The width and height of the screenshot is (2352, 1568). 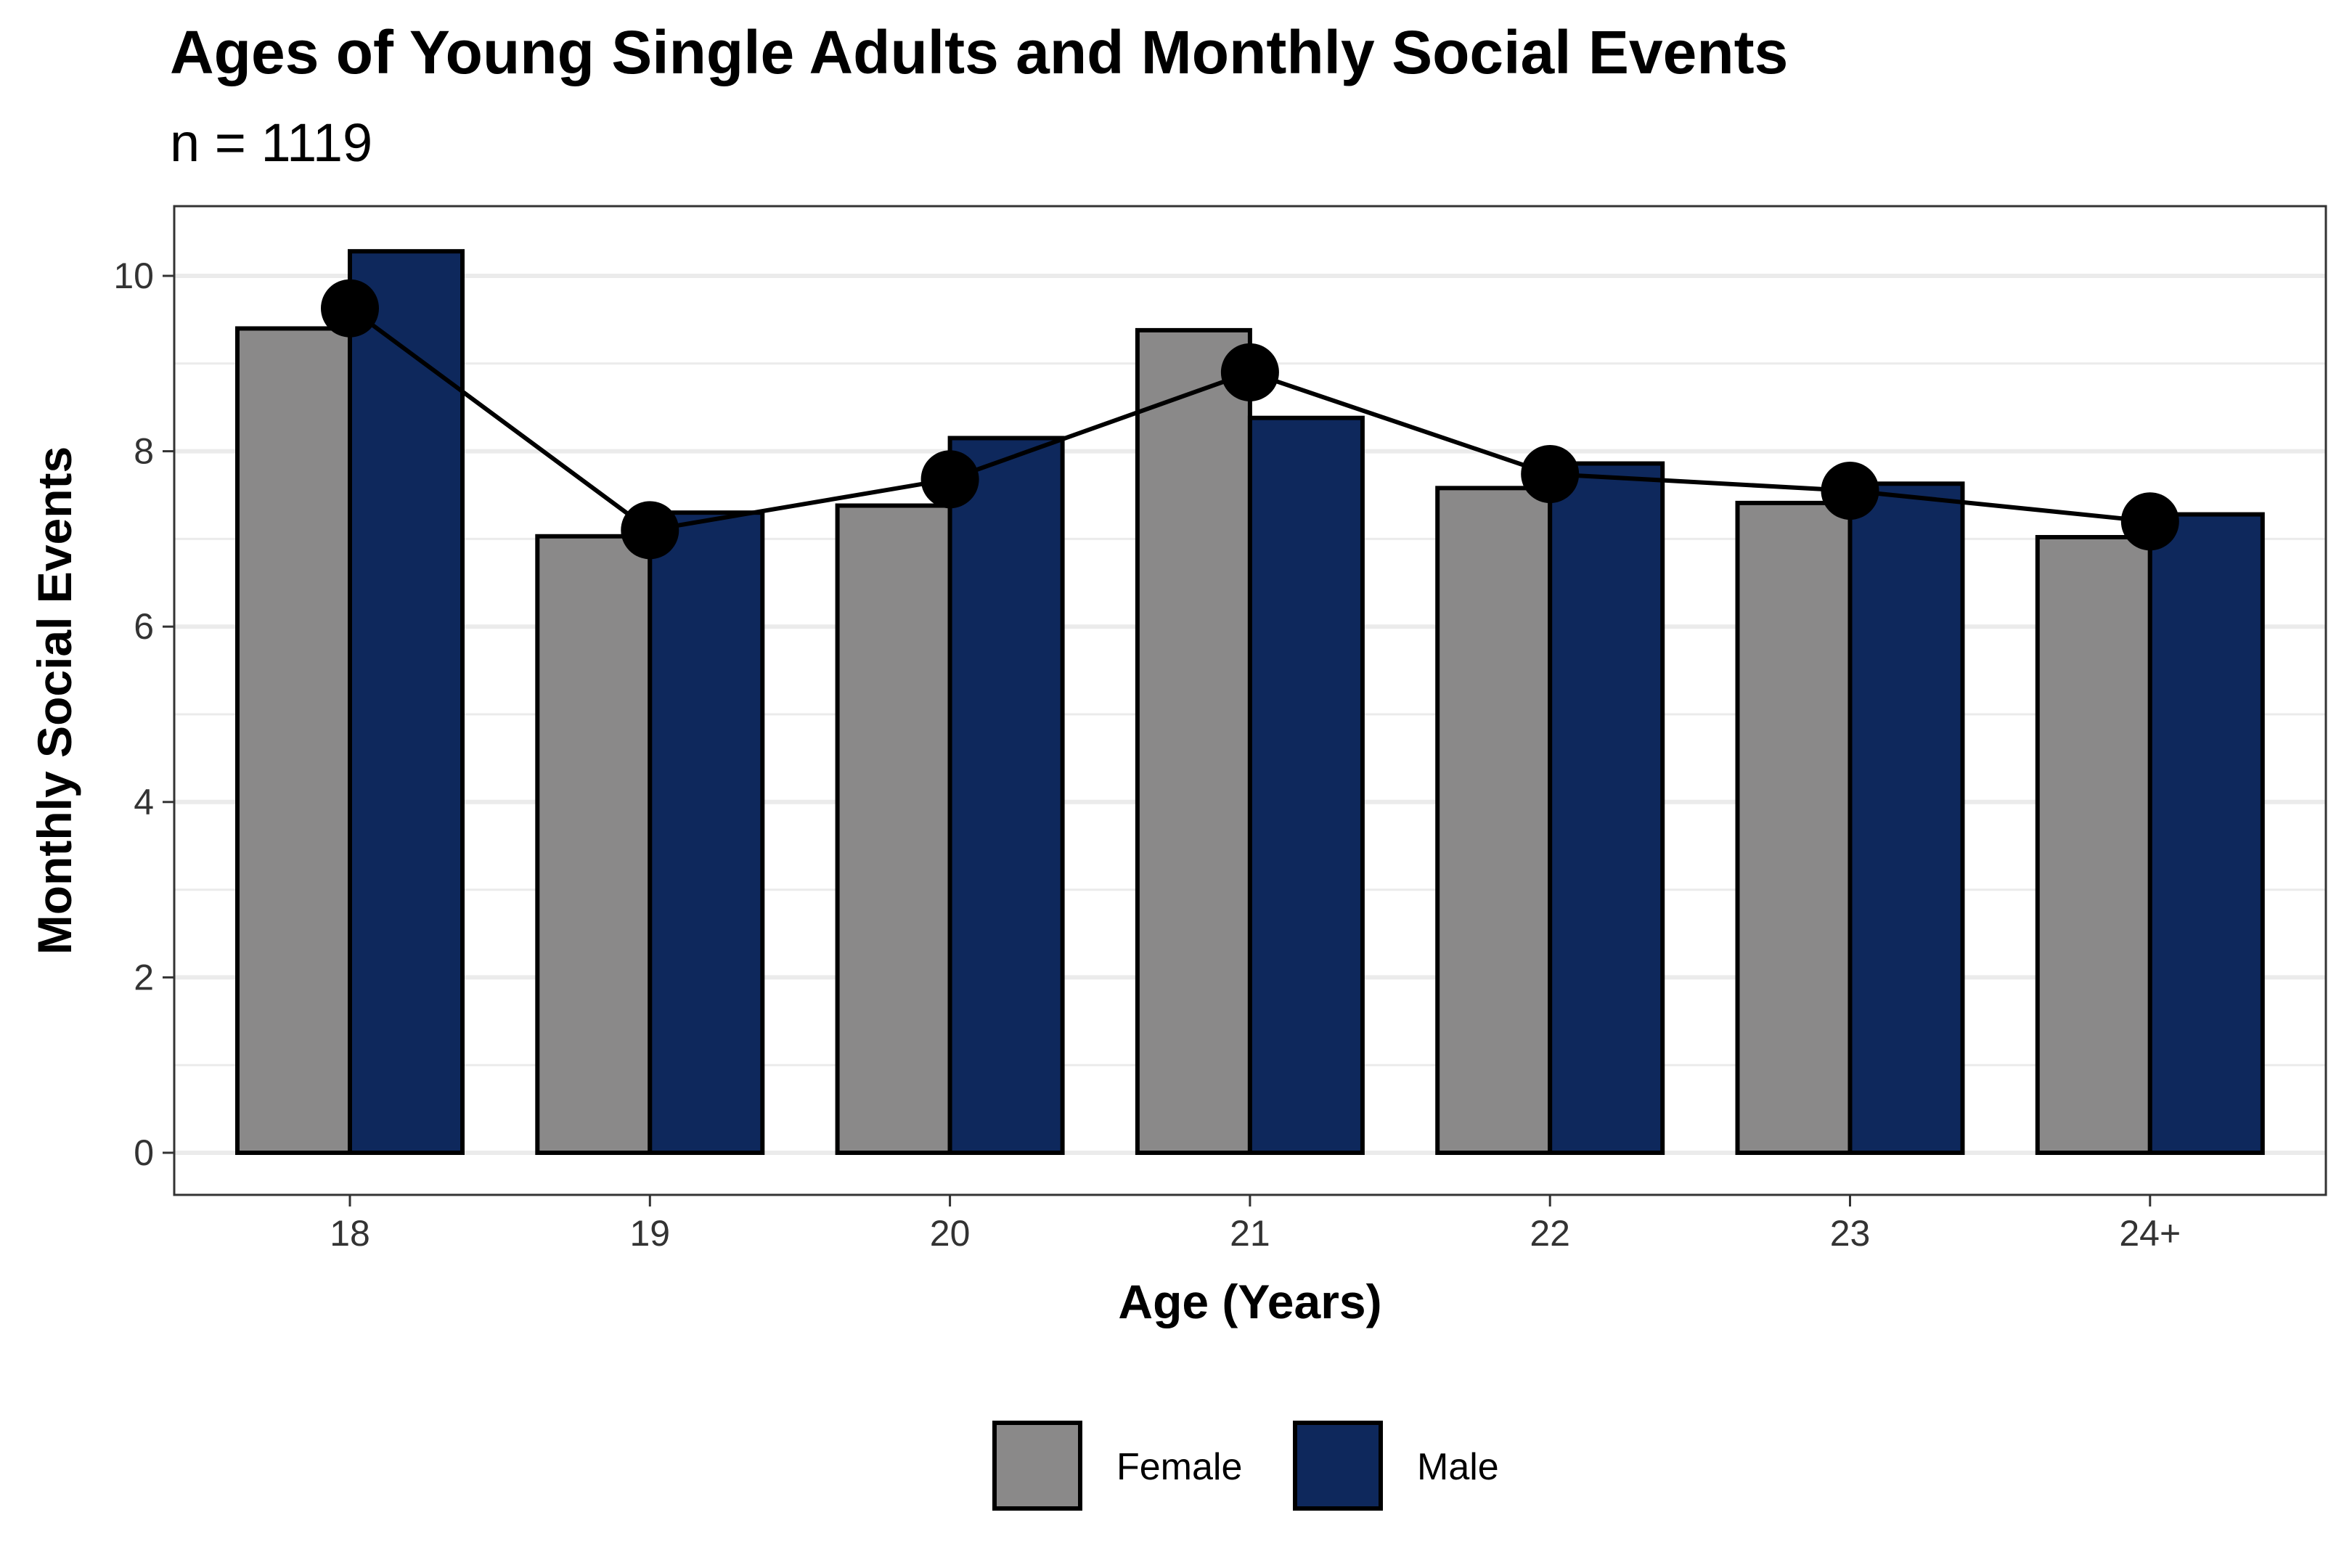 I want to click on y-tick-label: 8, so click(x=144, y=452).